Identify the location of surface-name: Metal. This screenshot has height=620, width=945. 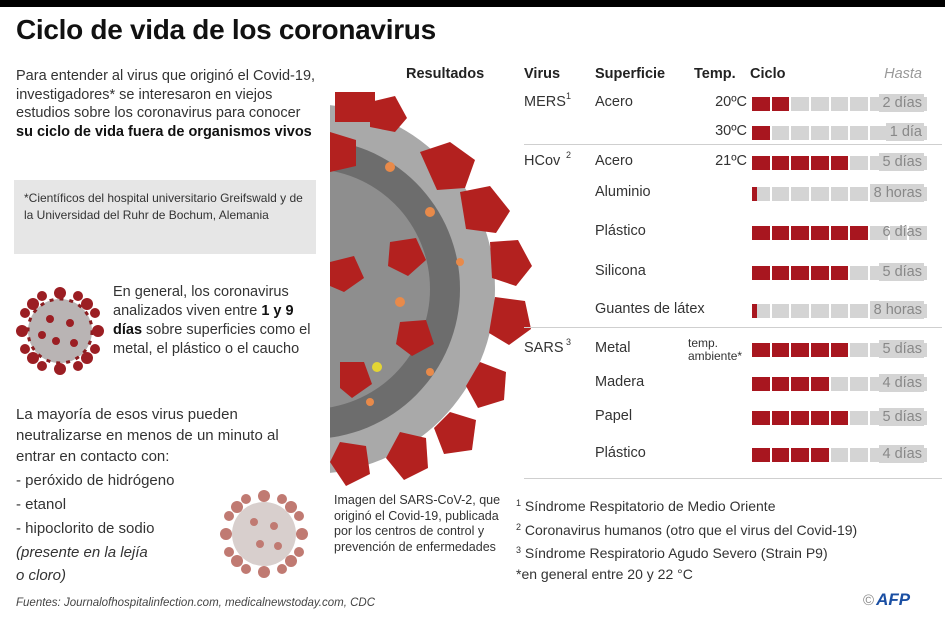
(613, 348).